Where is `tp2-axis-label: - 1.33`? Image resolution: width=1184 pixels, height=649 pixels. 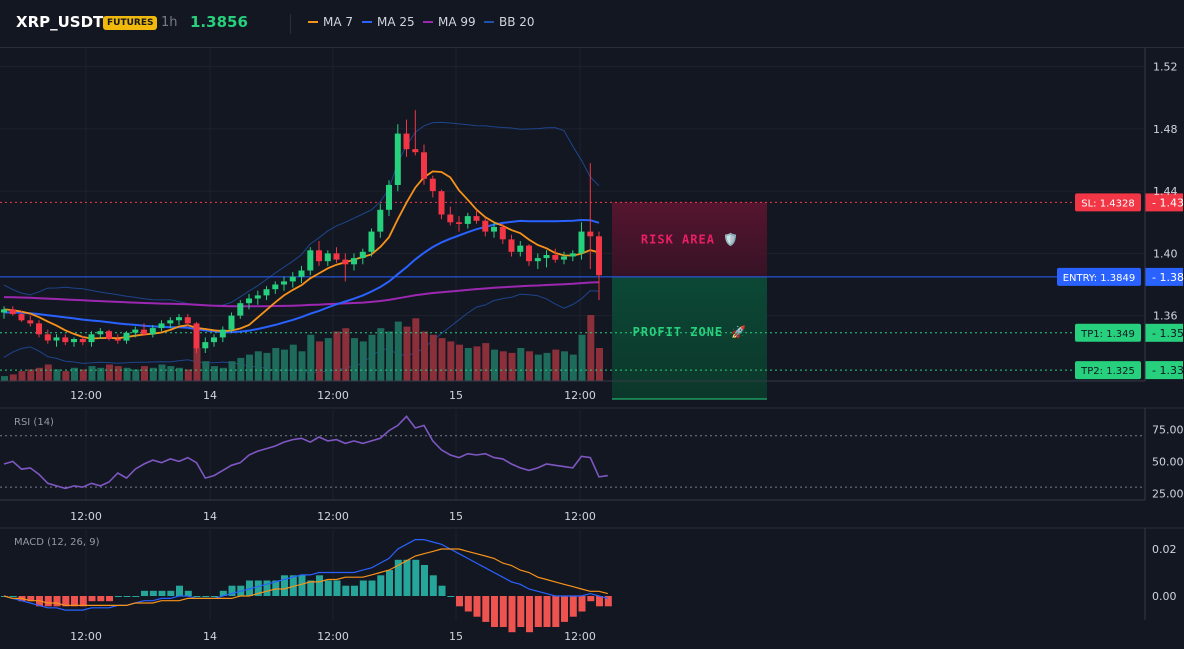
tp2-axis-label: - 1.33 is located at coordinates (1168, 370).